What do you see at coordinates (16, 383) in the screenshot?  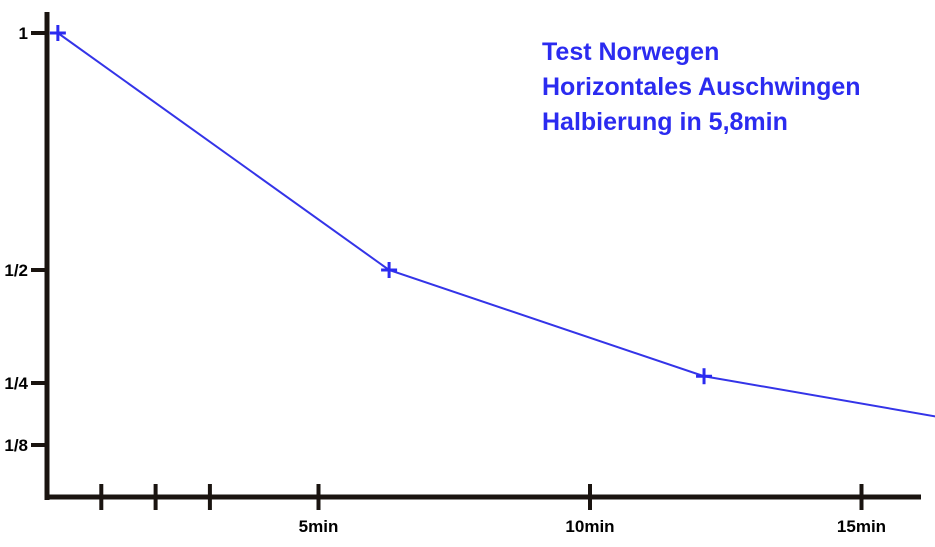 I see `y-tick-label: 1/4` at bounding box center [16, 383].